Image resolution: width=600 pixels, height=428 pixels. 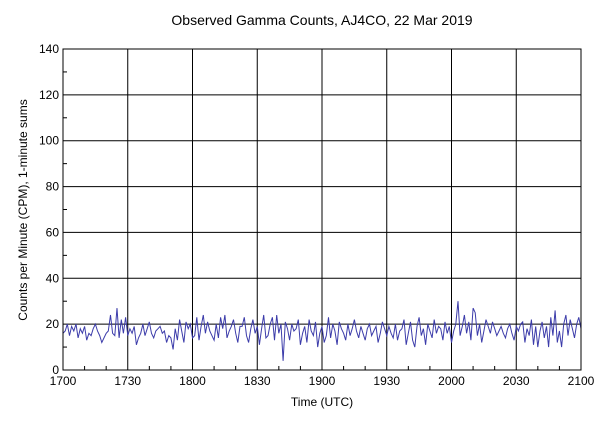 What do you see at coordinates (386, 381) in the screenshot?
I see `x-tick-label: 1930` at bounding box center [386, 381].